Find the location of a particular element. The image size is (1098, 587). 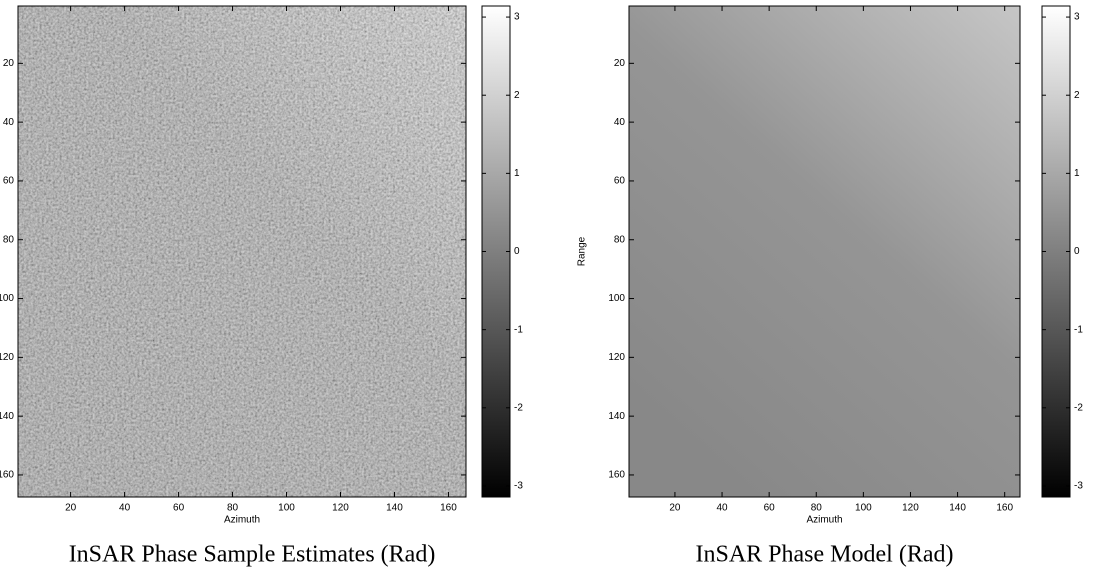

chart-title: InSAR Phase Model (Rad) is located at coordinates (825, 555).